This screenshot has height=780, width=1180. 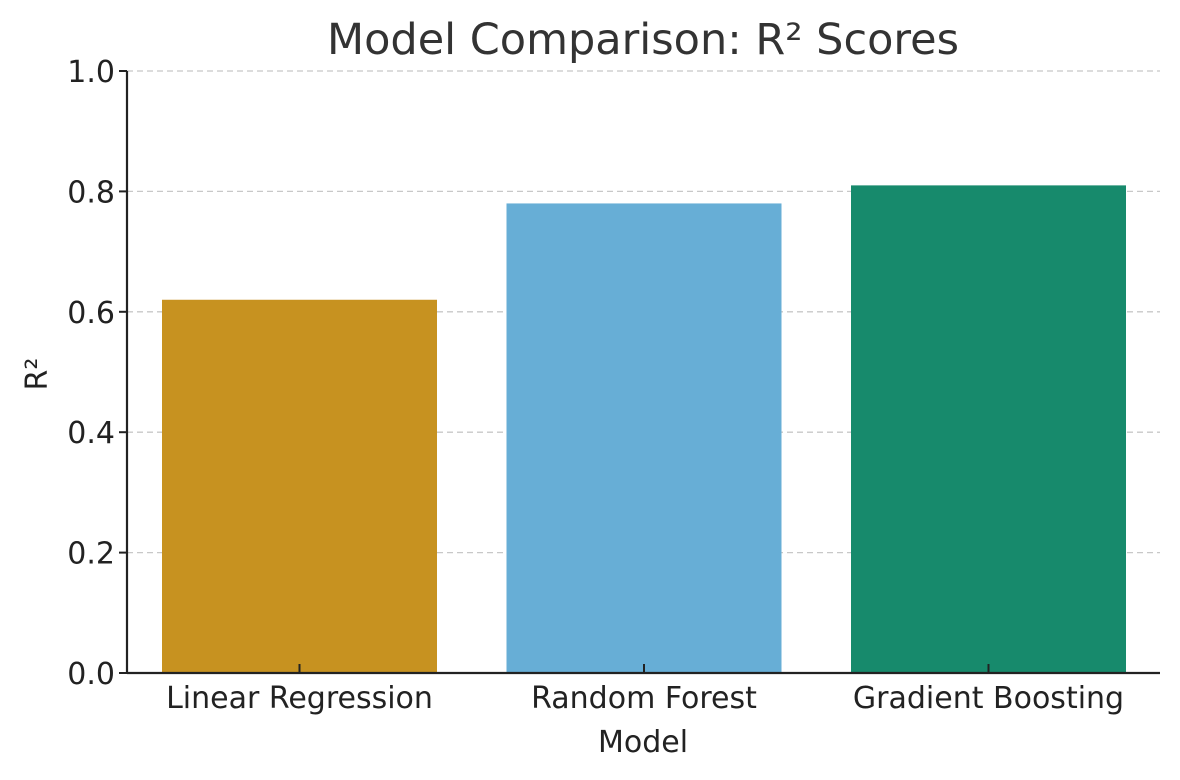 What do you see at coordinates (644, 698) in the screenshot?
I see `x-tick-label: Random Forest` at bounding box center [644, 698].